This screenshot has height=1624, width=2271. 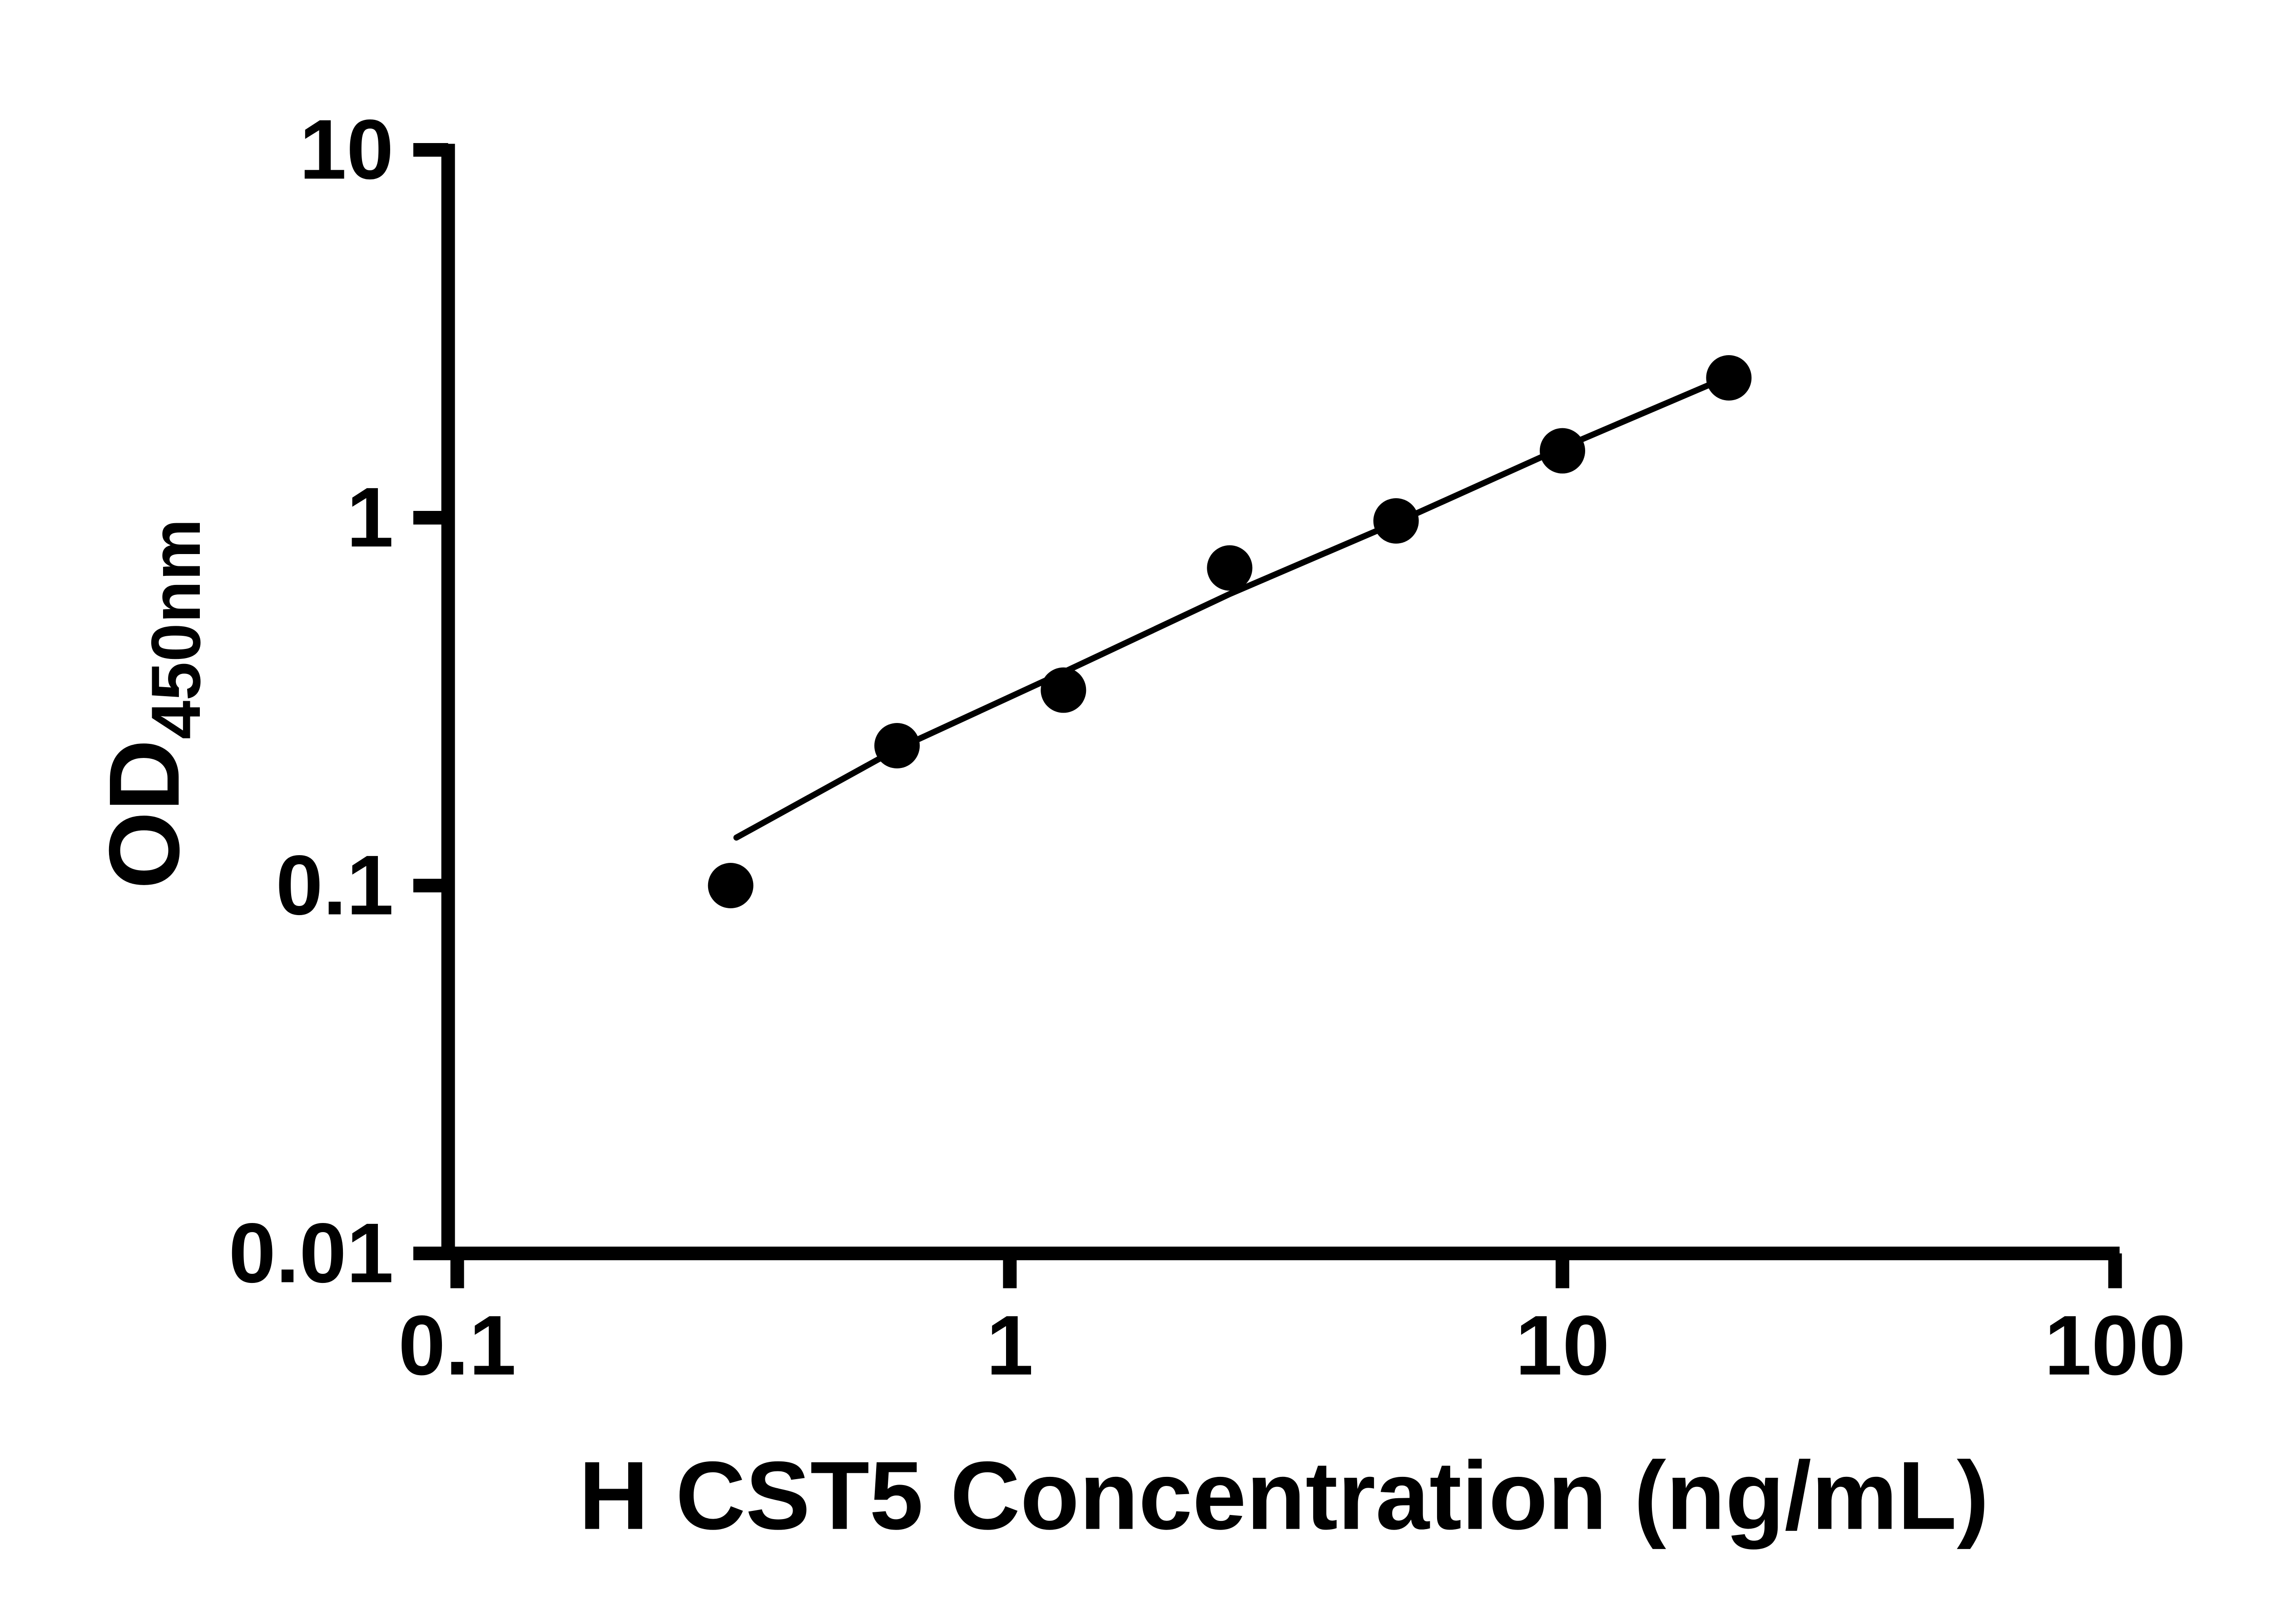 What do you see at coordinates (144, 814) in the screenshot?
I see `y-axis-title-main: OD` at bounding box center [144, 814].